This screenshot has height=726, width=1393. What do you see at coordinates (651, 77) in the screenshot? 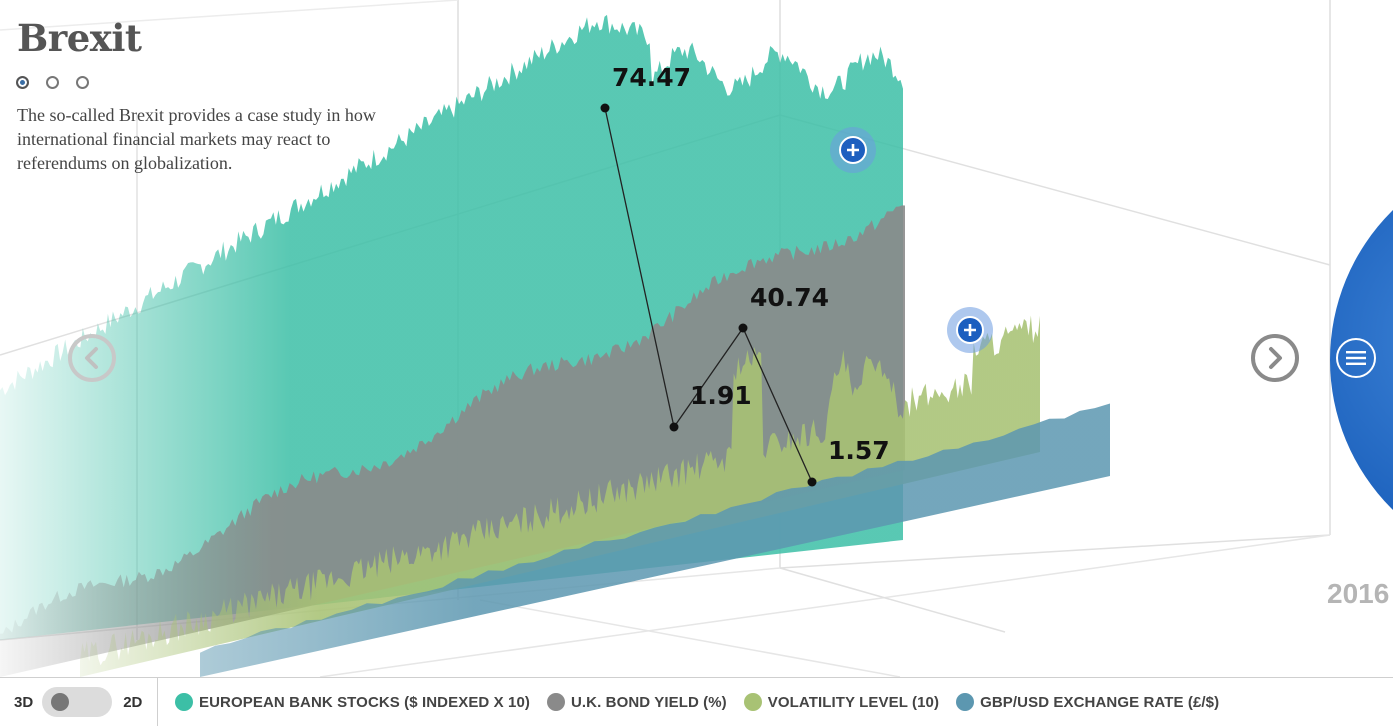
I see `callout-value-label: 74.47` at bounding box center [651, 77].